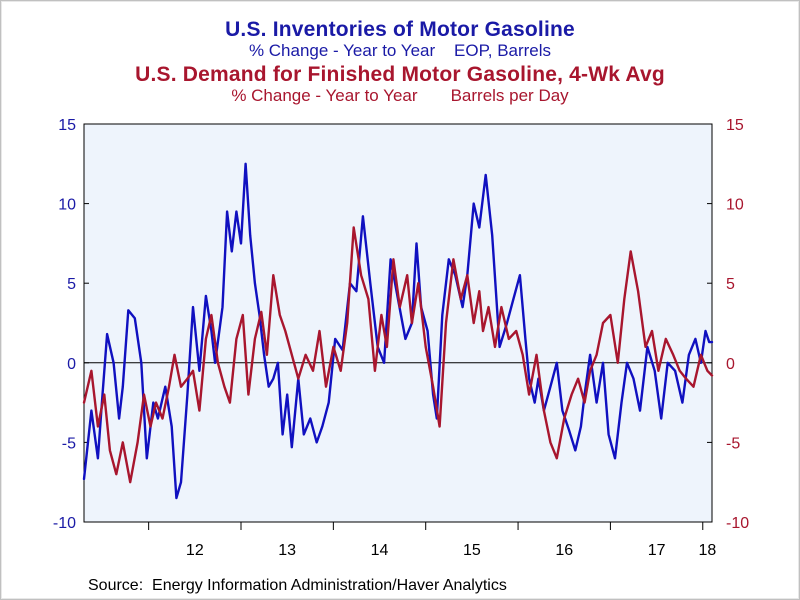 Image resolution: width=800 pixels, height=600 pixels. What do you see at coordinates (67, 205) in the screenshot?
I see `y-left-tick-label: 10` at bounding box center [67, 205].